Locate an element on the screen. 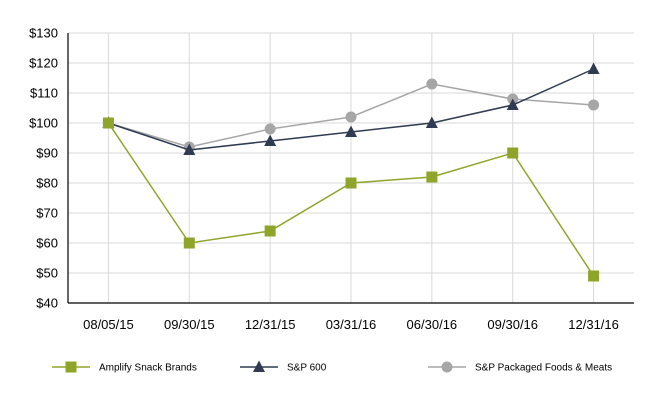 This screenshot has height=400, width=666. y-tick-label: $60 is located at coordinates (47, 243).